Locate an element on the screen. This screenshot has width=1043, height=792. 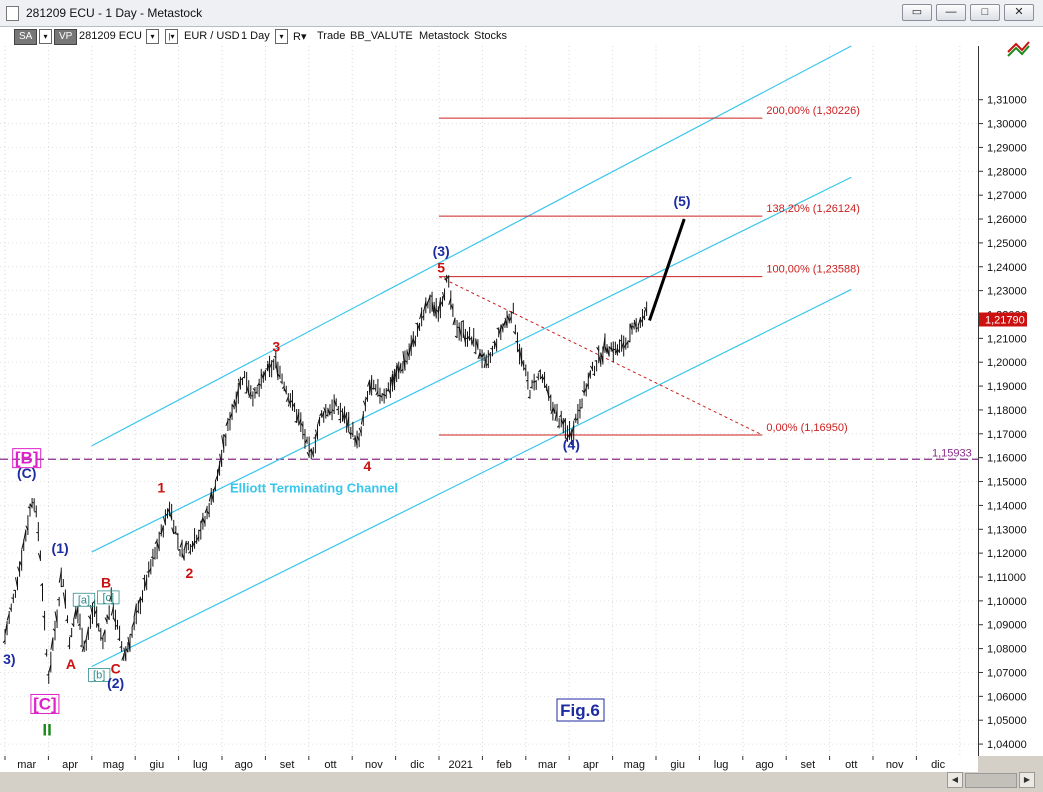
horizontal-scrollbar is located at coordinates (521, 782).